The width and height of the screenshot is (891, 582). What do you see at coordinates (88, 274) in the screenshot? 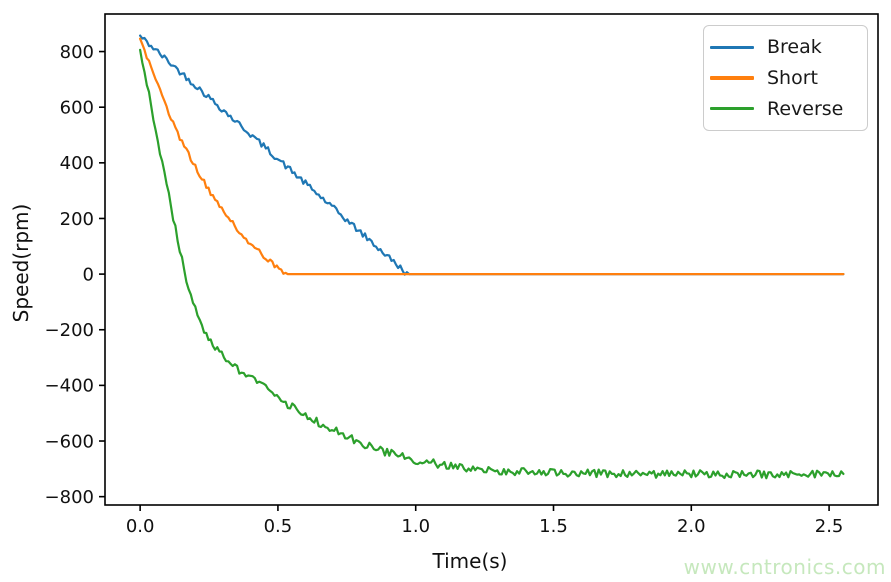
I see `y-tick-label: 0` at bounding box center [88, 274].